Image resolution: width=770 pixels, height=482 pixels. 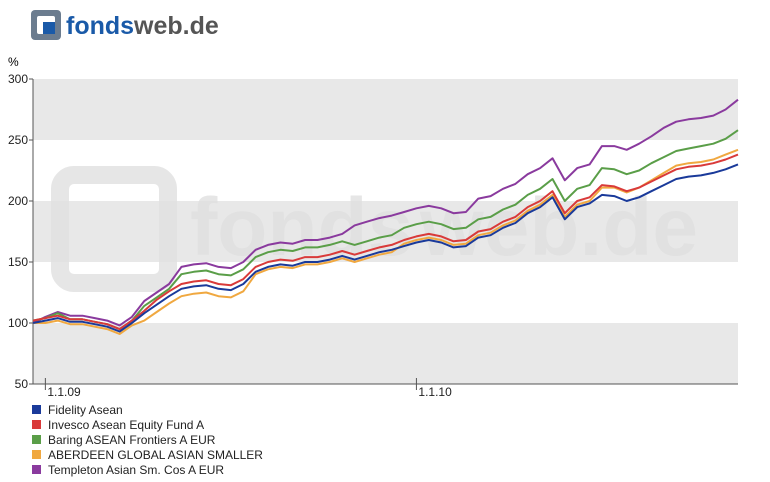 I want to click on legend-label: Fidelity Asean, so click(x=85, y=410).